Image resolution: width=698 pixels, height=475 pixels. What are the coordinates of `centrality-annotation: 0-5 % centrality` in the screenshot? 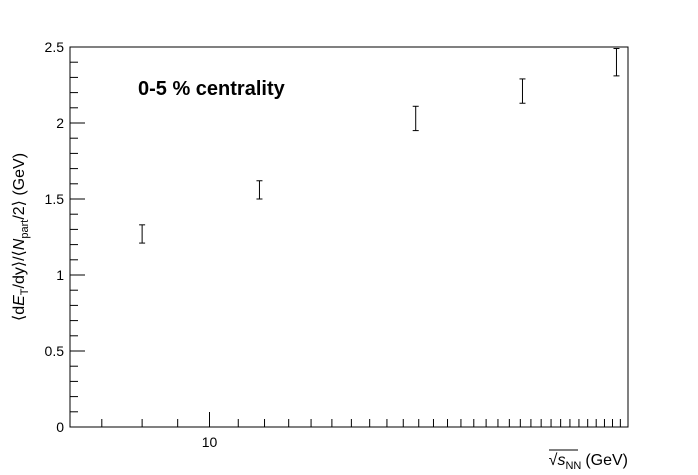 It's located at (212, 89).